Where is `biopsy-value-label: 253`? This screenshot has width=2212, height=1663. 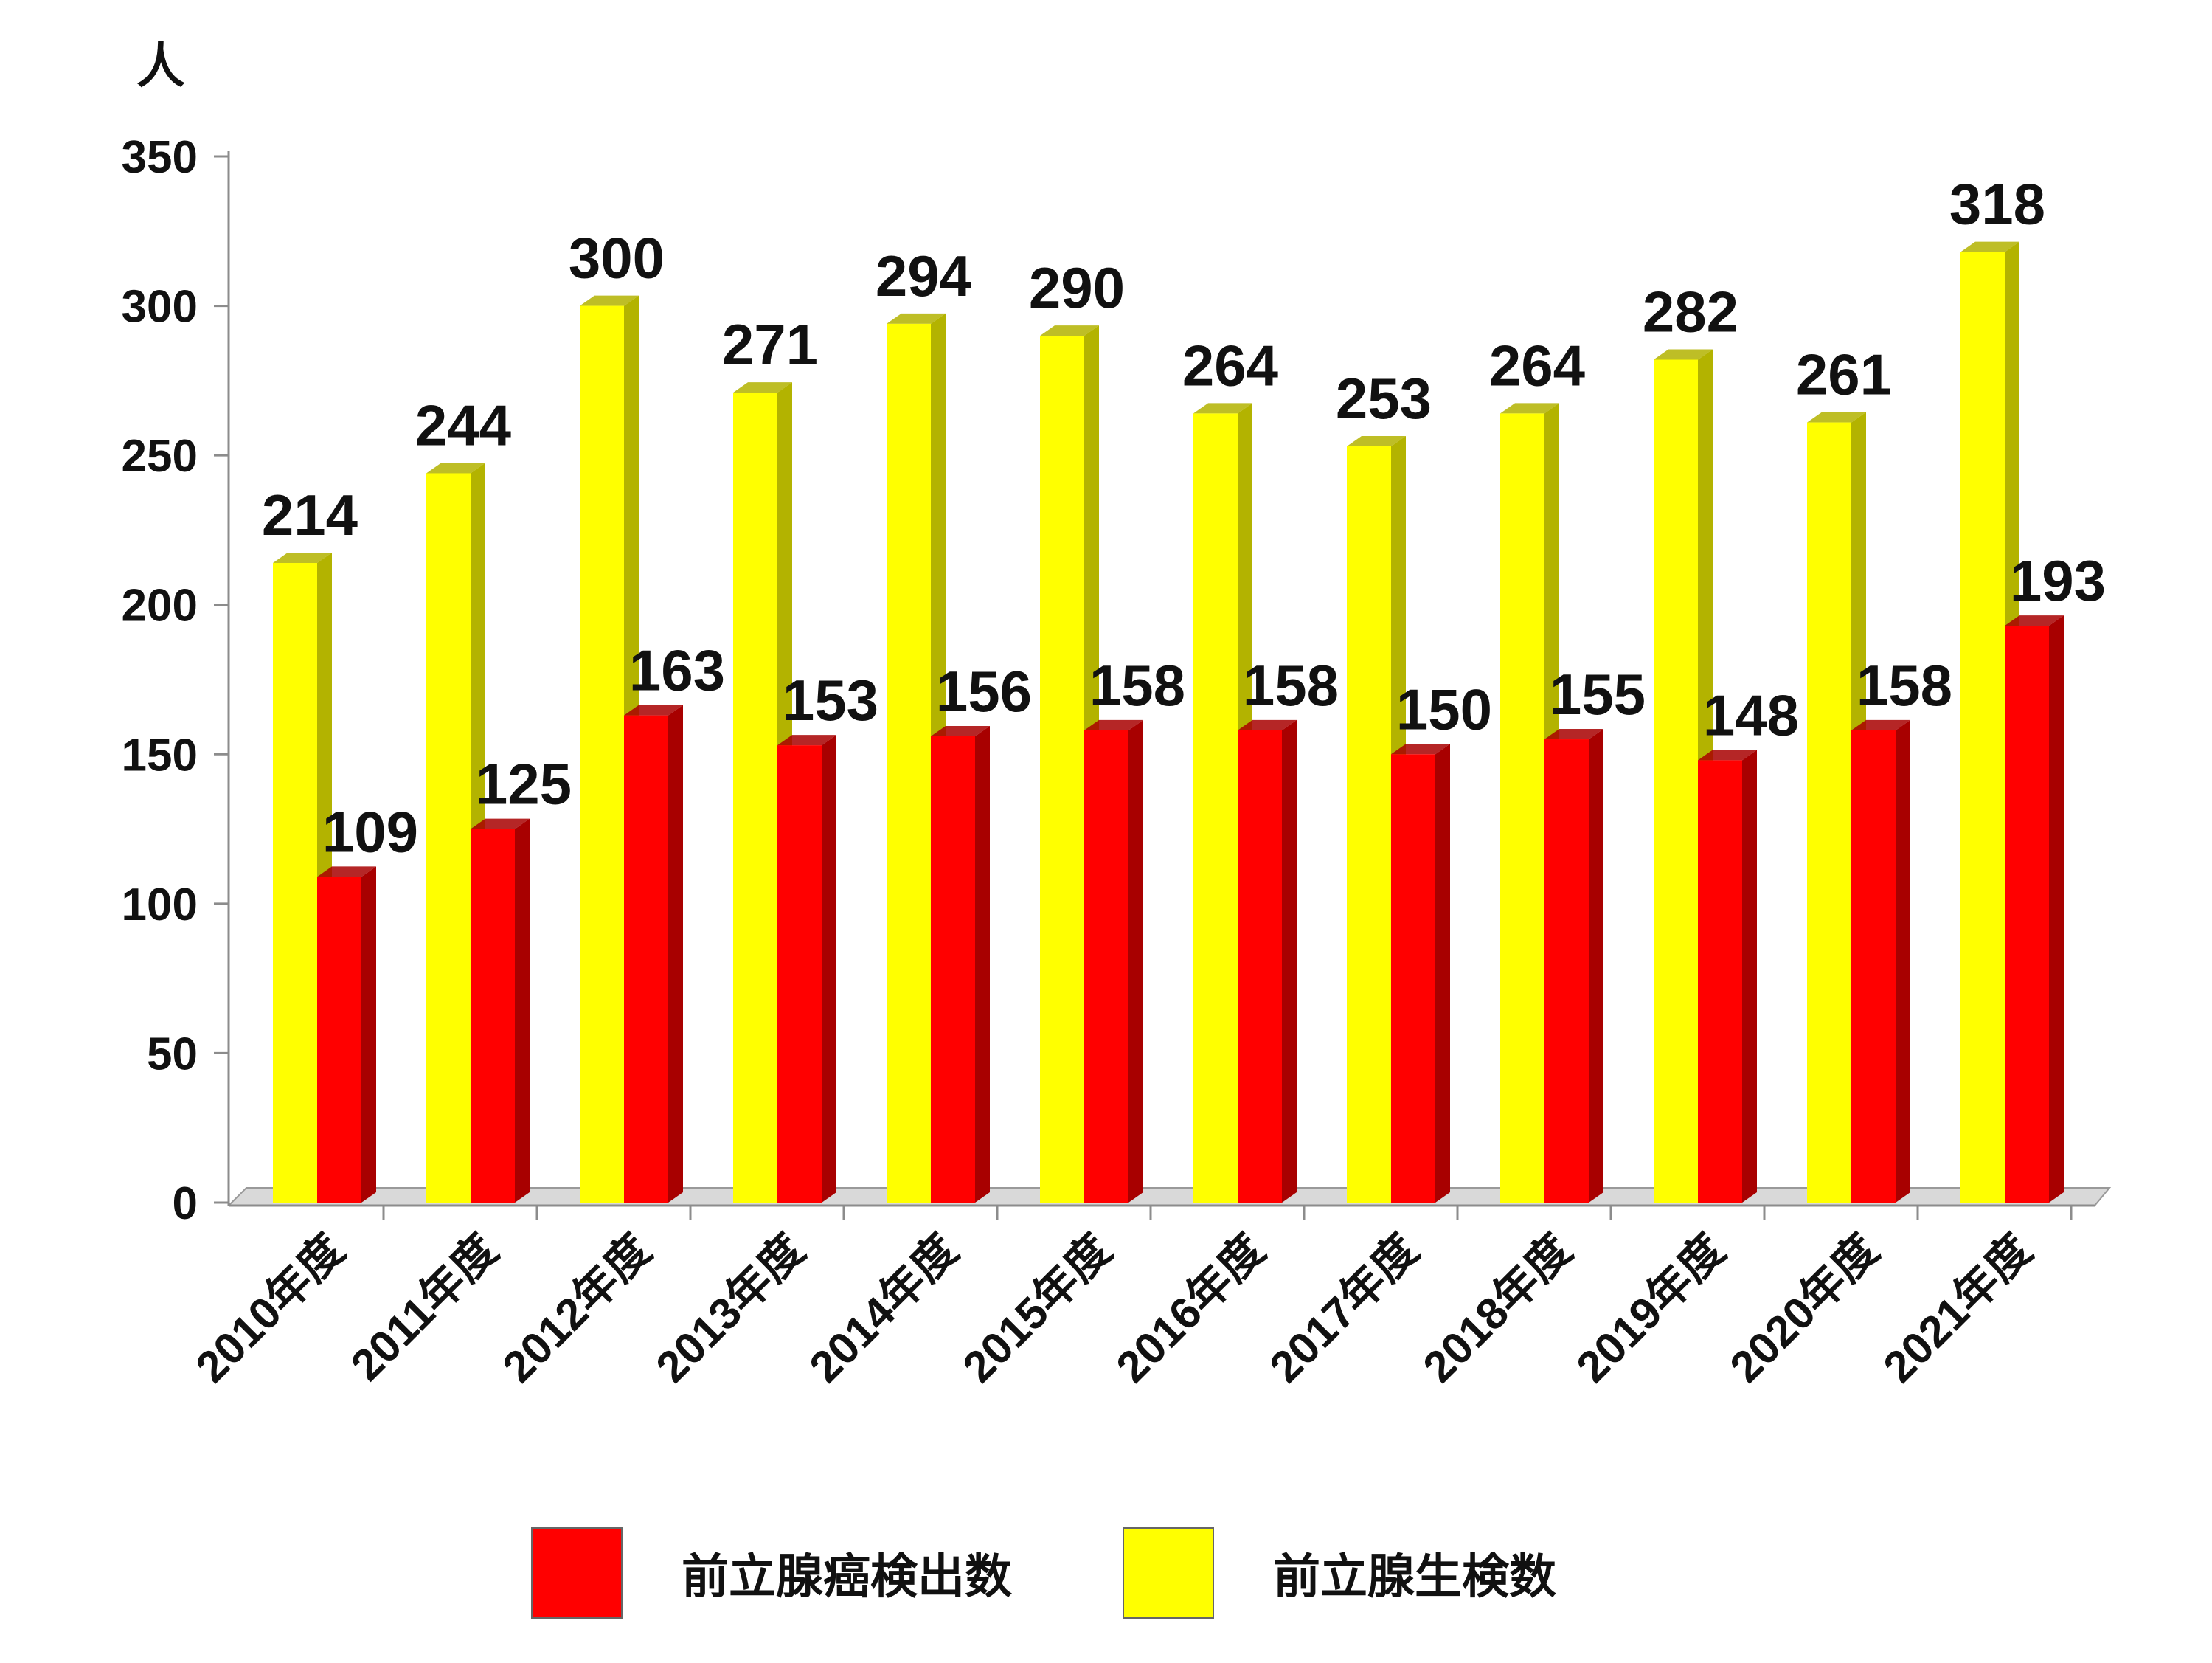 biopsy-value-label: 253 is located at coordinates (1384, 399).